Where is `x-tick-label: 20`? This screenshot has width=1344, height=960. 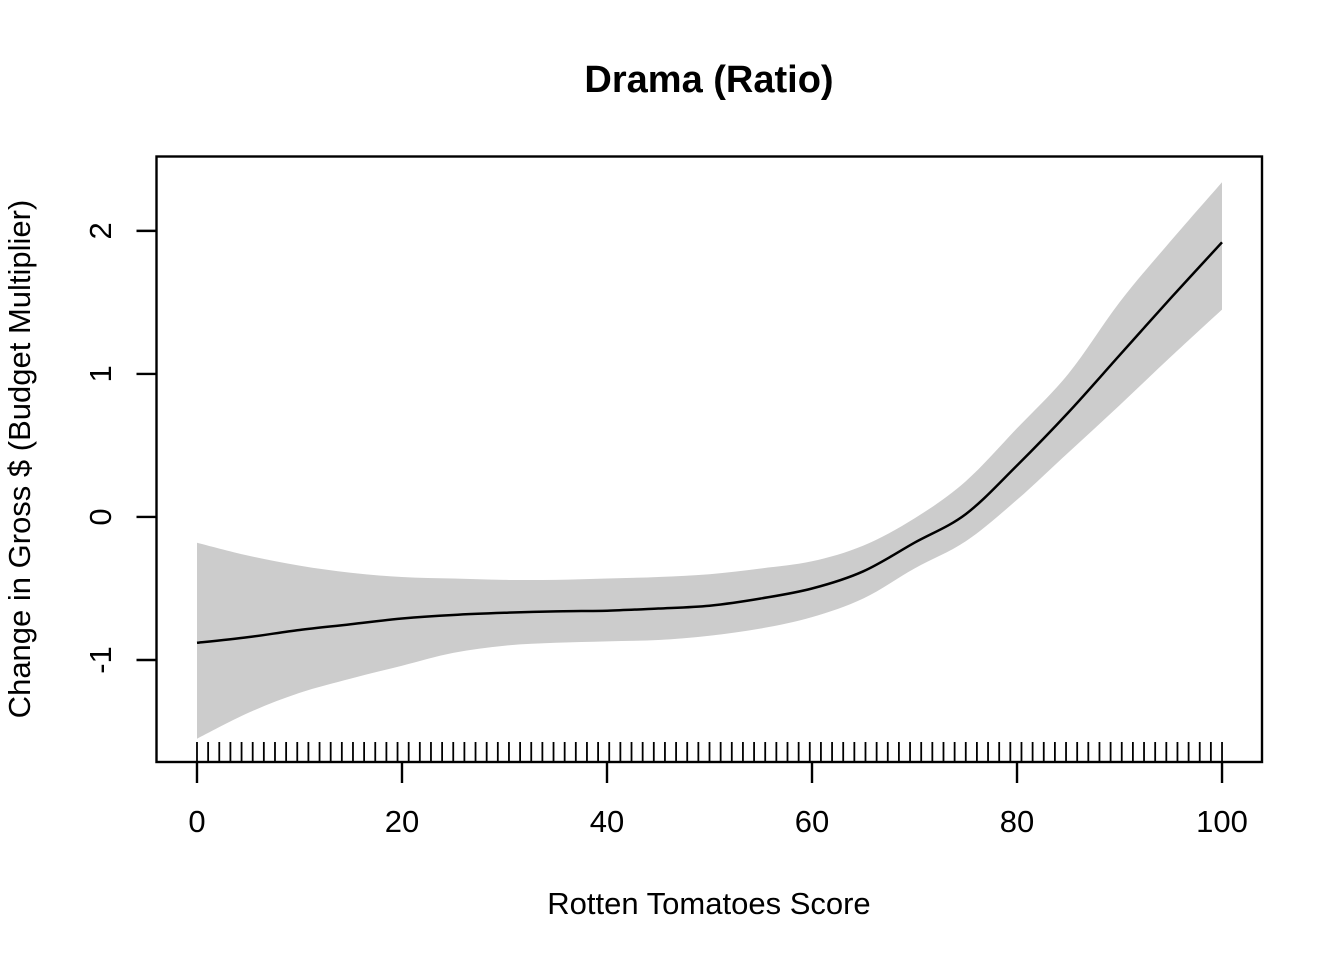
x-tick-label: 20 is located at coordinates (402, 821).